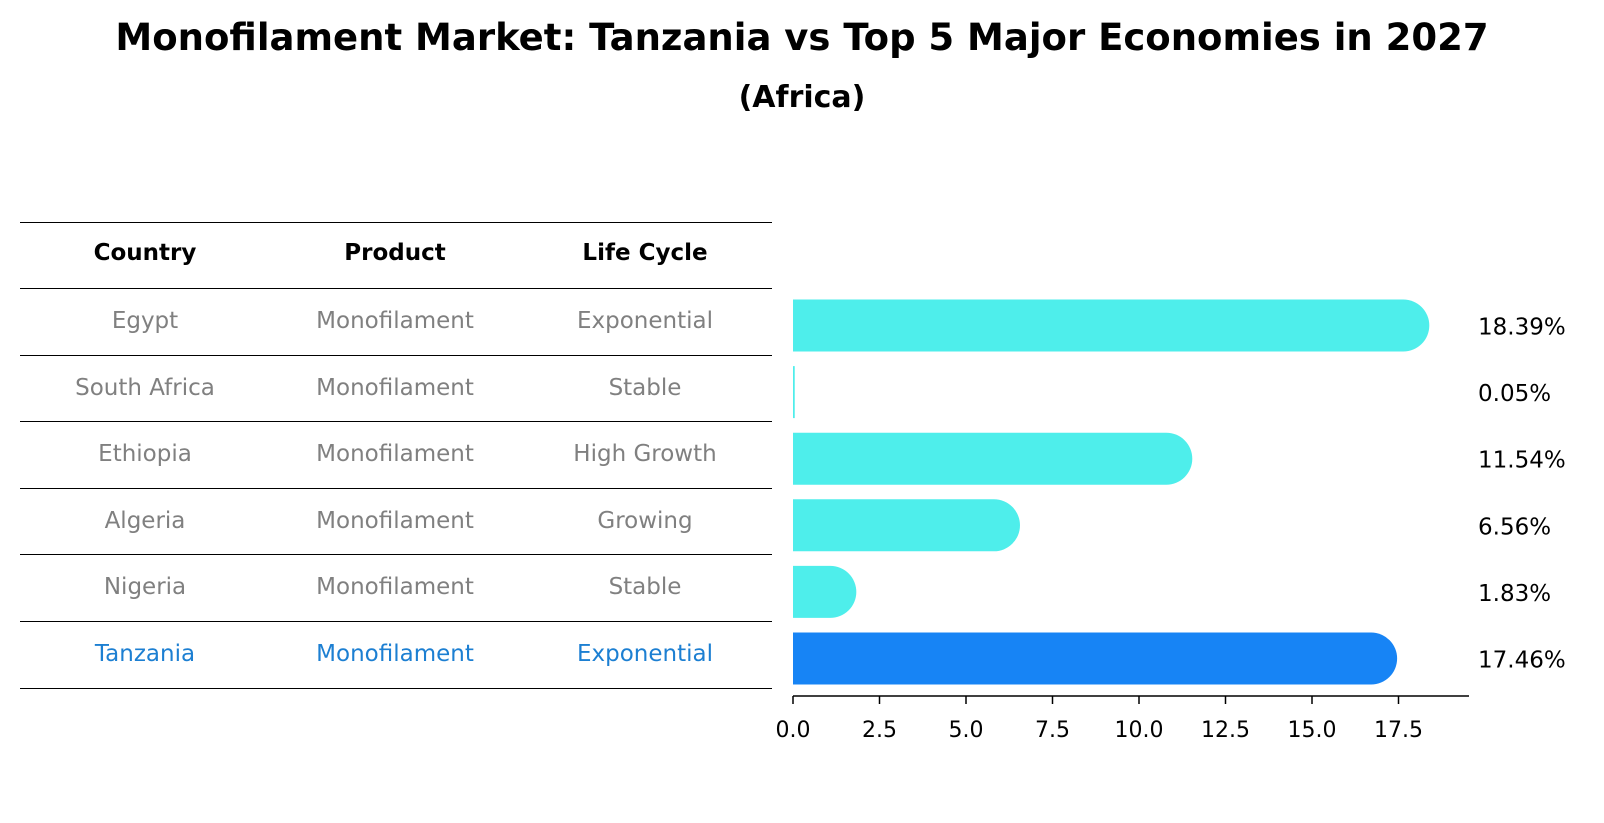 The width and height of the screenshot is (1604, 823). What do you see at coordinates (966, 730) in the screenshot?
I see `x-tick-label: 5.0` at bounding box center [966, 730].